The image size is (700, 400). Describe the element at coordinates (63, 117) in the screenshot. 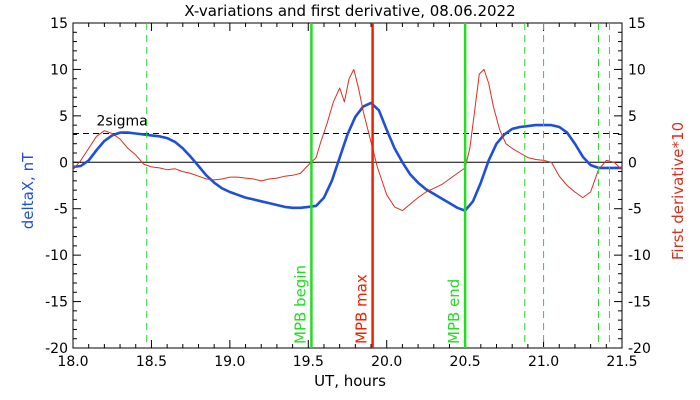

I see `y-tick-label-left: 5` at that location.